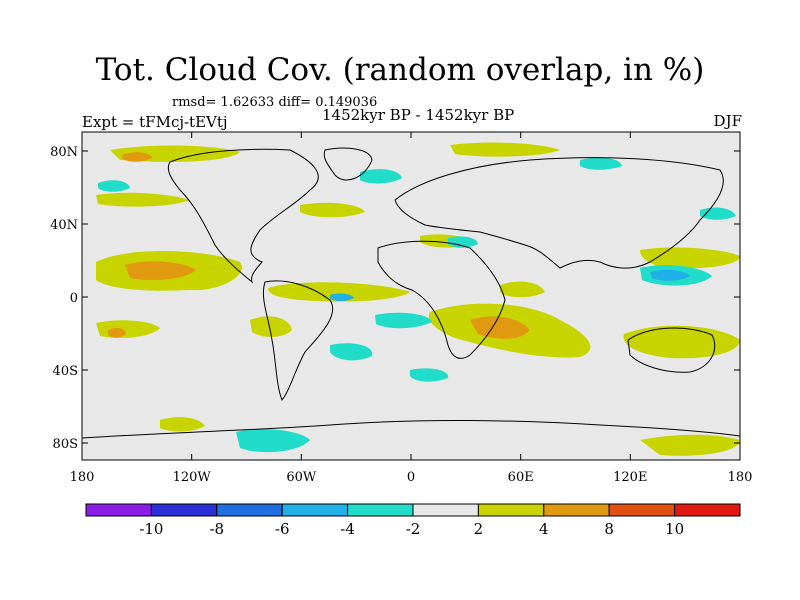 This screenshot has width=800, height=600. Describe the element at coordinates (411, 477) in the screenshot. I see `lon-tick-label: 0` at that location.